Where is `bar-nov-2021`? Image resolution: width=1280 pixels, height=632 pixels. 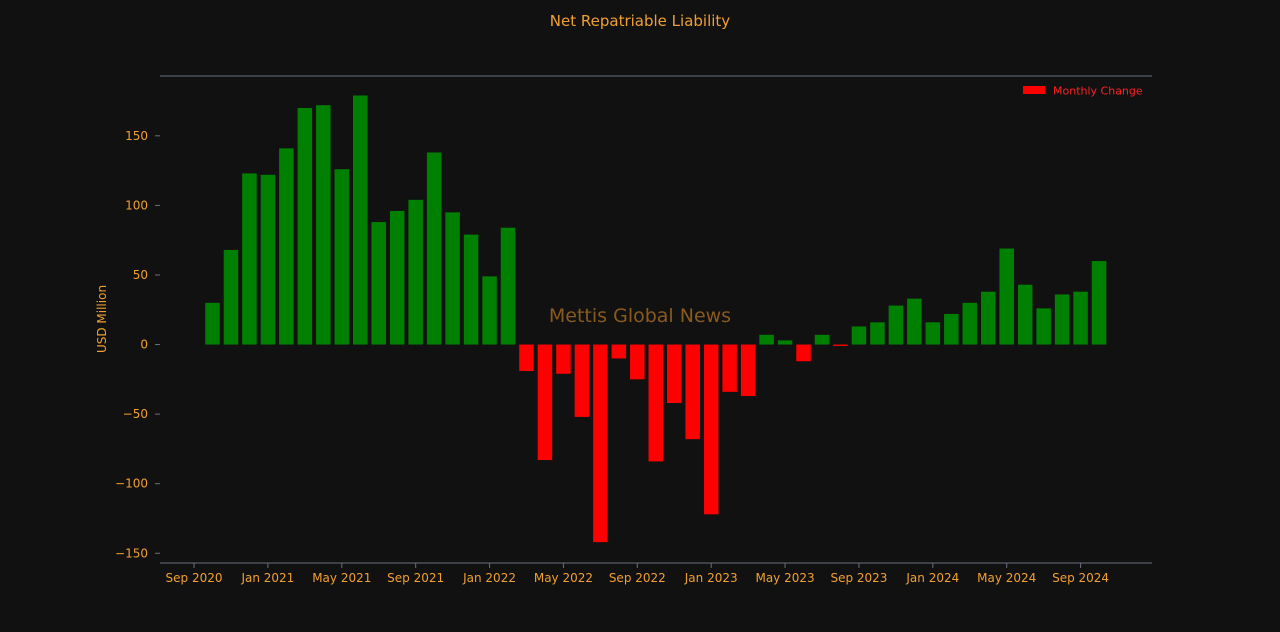 bar-nov-2021 is located at coordinates (452, 278).